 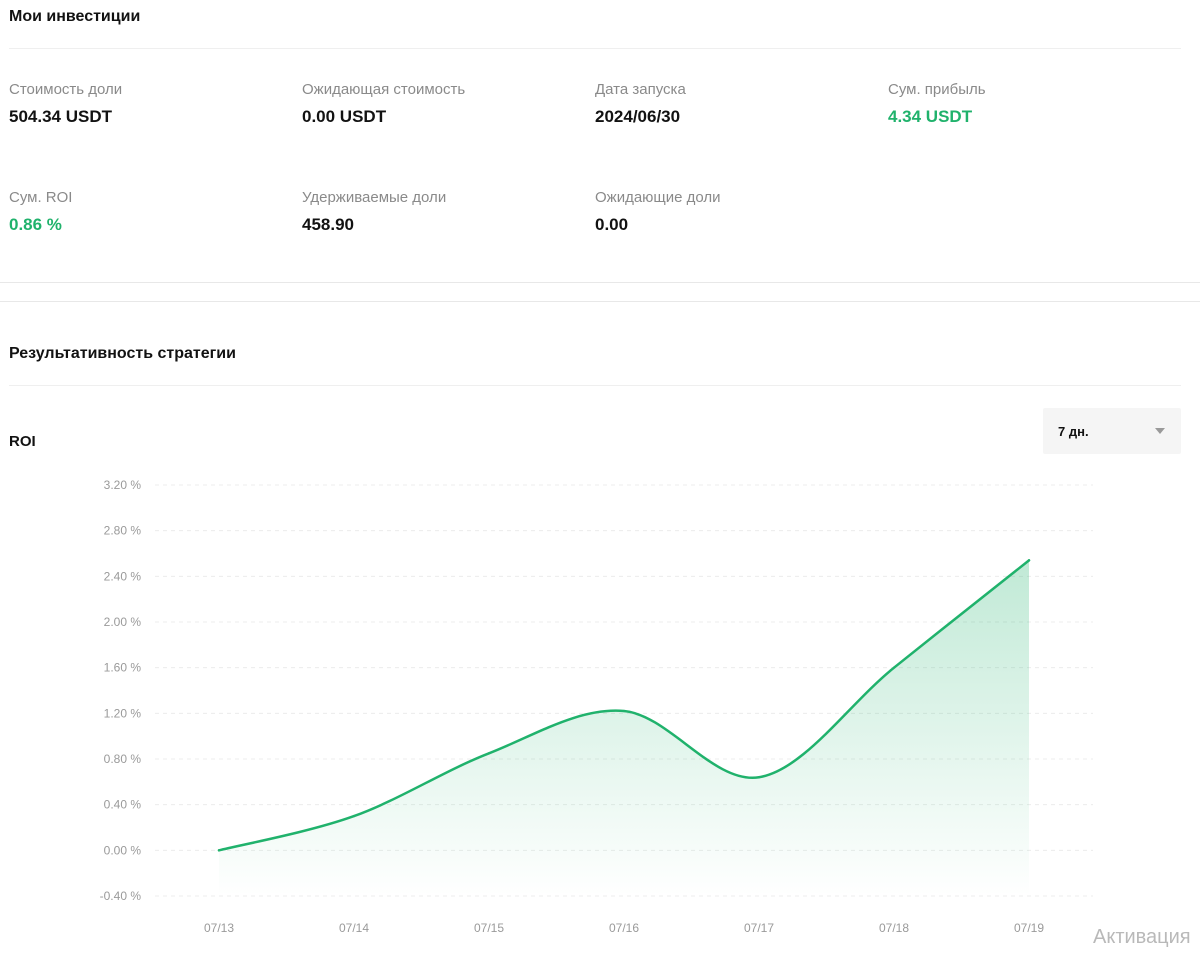 I want to click on stat-value: 0.00, so click(x=612, y=224).